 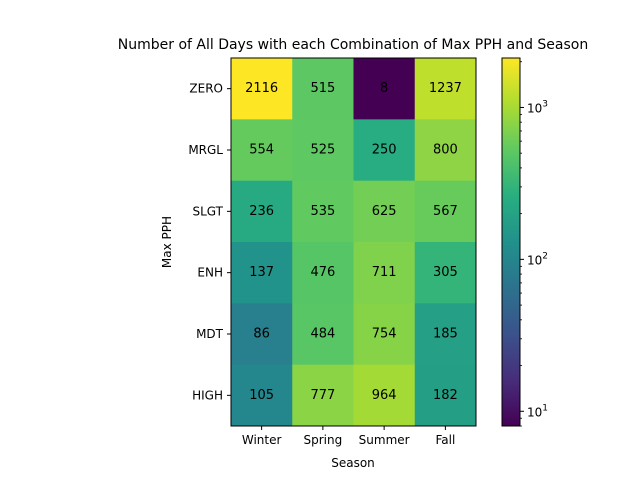 I want to click on y-axis-ticks: ZERO MRGL SLGT ENH MDT HIGH, so click(x=209, y=242).